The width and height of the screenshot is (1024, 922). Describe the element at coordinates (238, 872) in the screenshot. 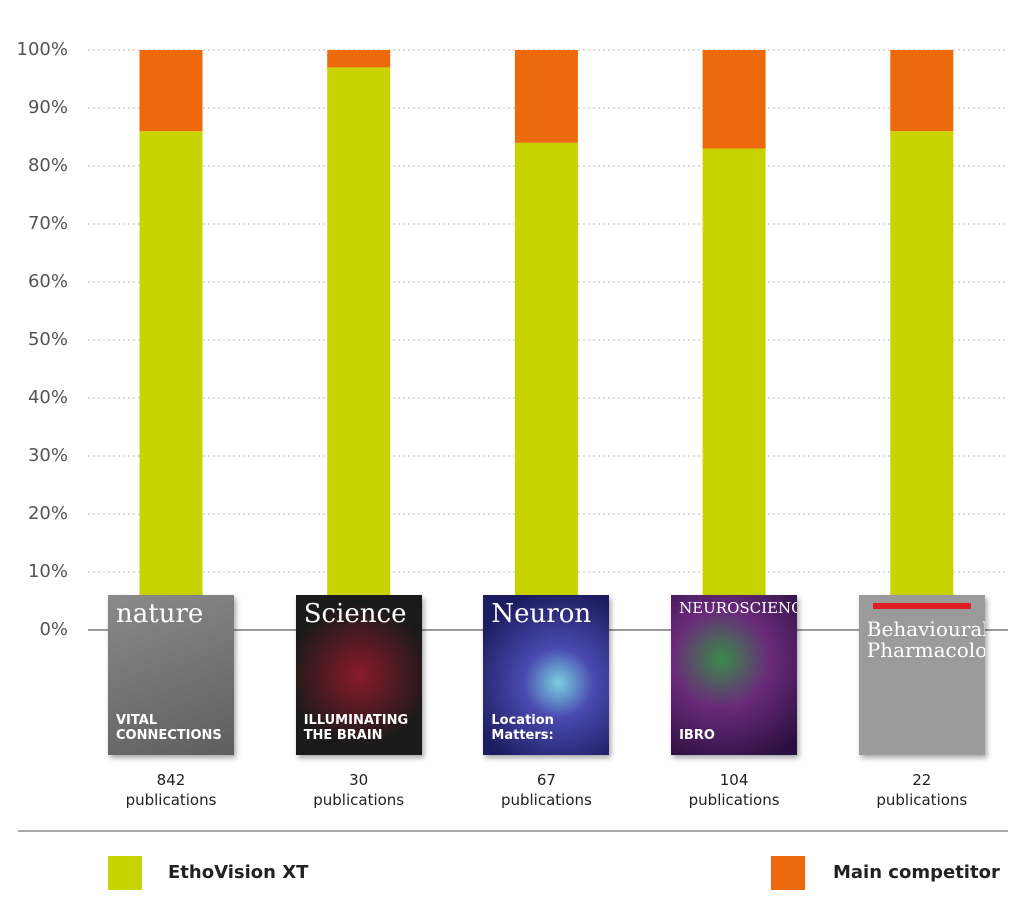

I see `legend-label: EthoVision XT` at that location.